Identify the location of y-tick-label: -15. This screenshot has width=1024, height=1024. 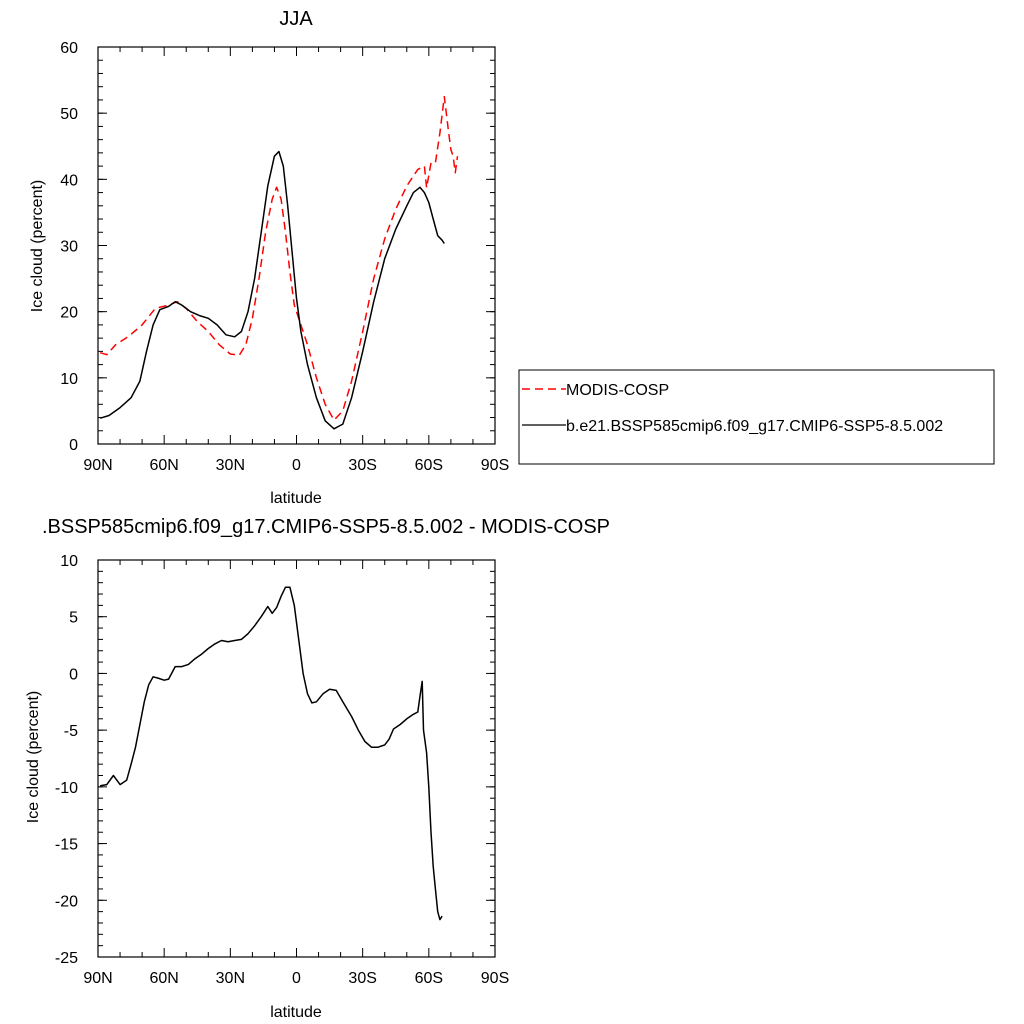
(66, 845).